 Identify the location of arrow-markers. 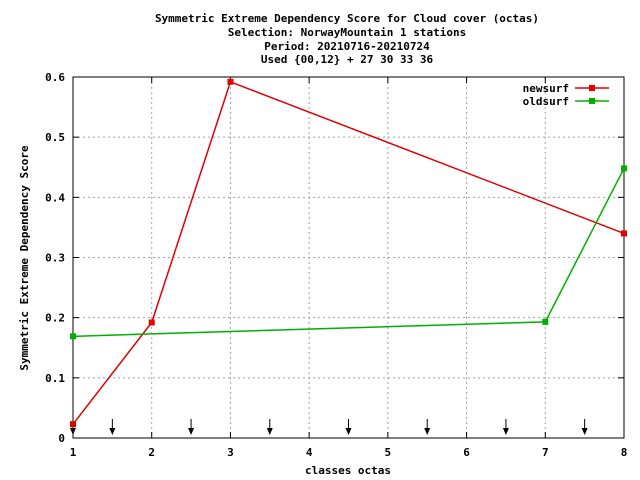
(329, 427).